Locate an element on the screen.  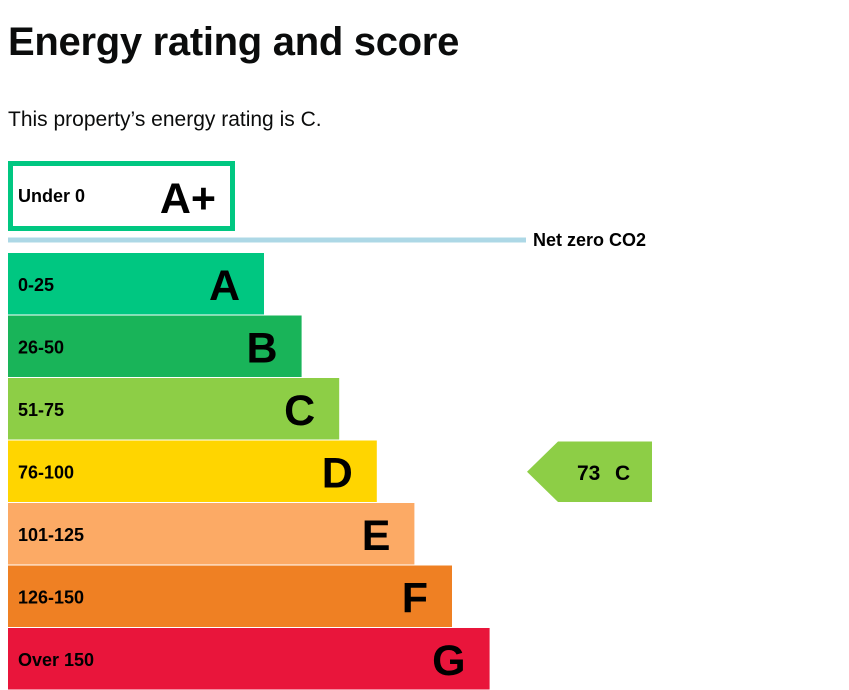
band-g-letter: G is located at coordinates (448, 661).